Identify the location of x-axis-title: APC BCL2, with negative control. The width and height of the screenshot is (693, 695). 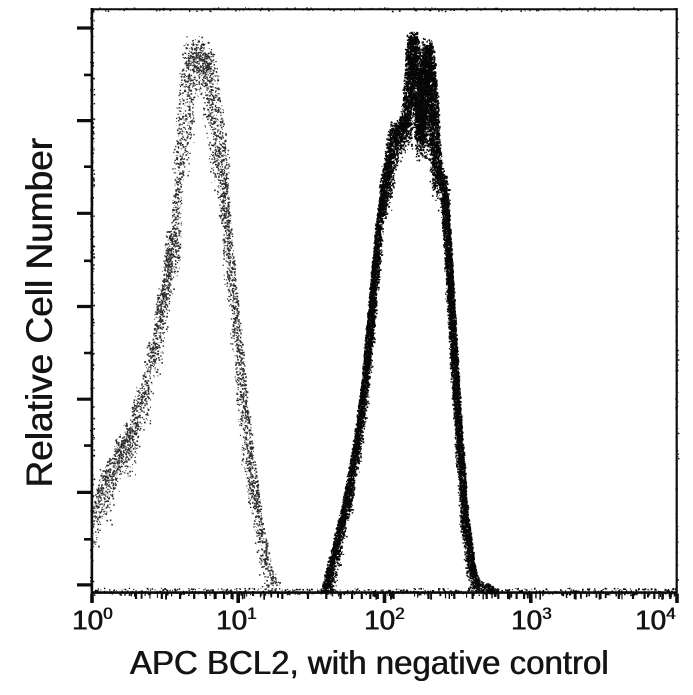
(369, 662).